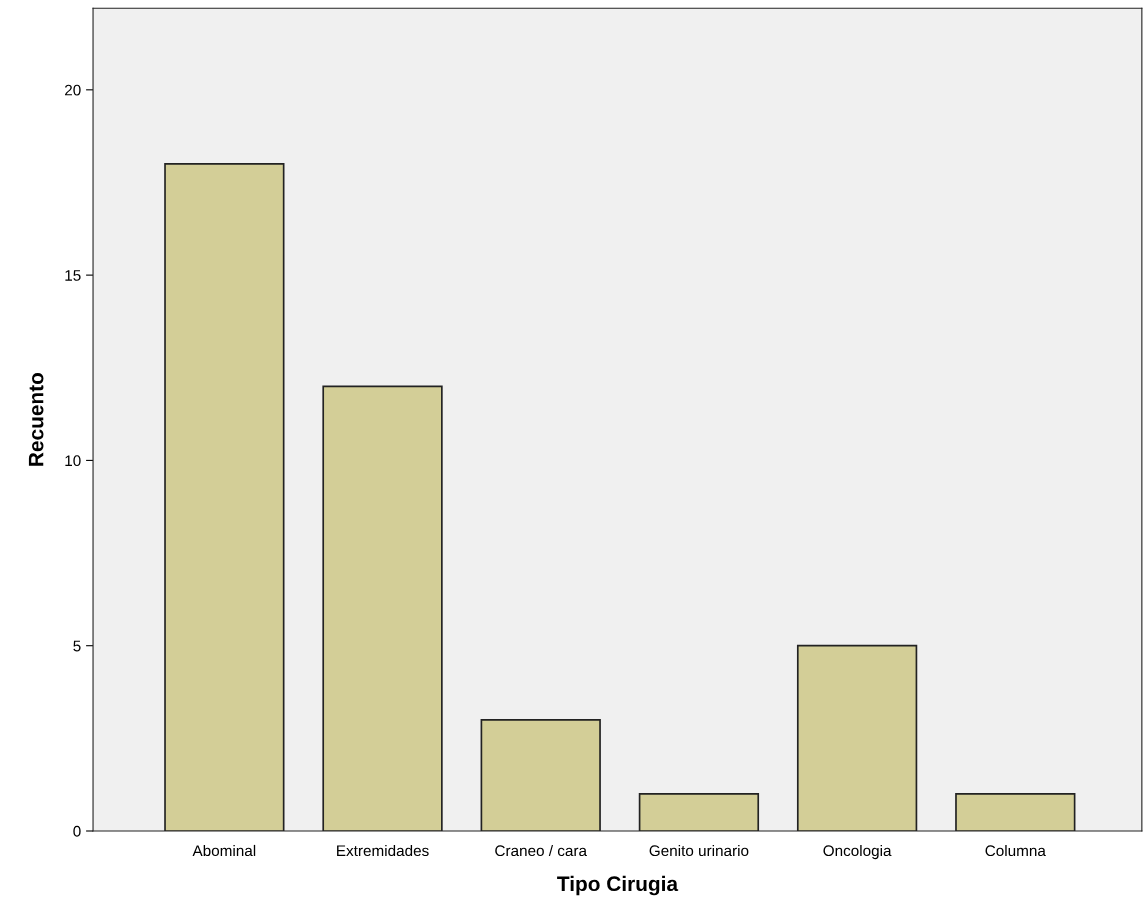 The width and height of the screenshot is (1143, 922). I want to click on y-tick-label: 20, so click(73, 90).